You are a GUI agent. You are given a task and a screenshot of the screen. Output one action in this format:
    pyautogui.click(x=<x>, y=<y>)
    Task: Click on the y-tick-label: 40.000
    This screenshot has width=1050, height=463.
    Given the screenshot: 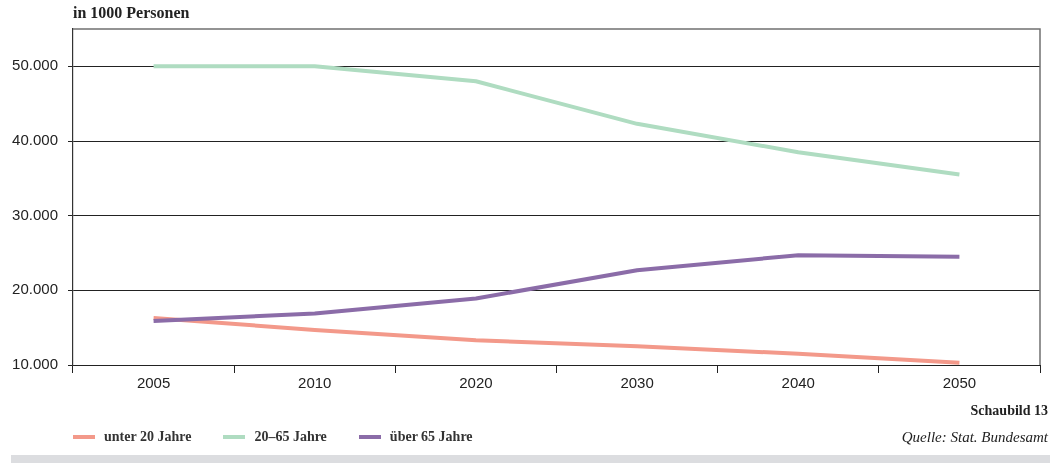 What is the action you would take?
    pyautogui.click(x=35, y=140)
    